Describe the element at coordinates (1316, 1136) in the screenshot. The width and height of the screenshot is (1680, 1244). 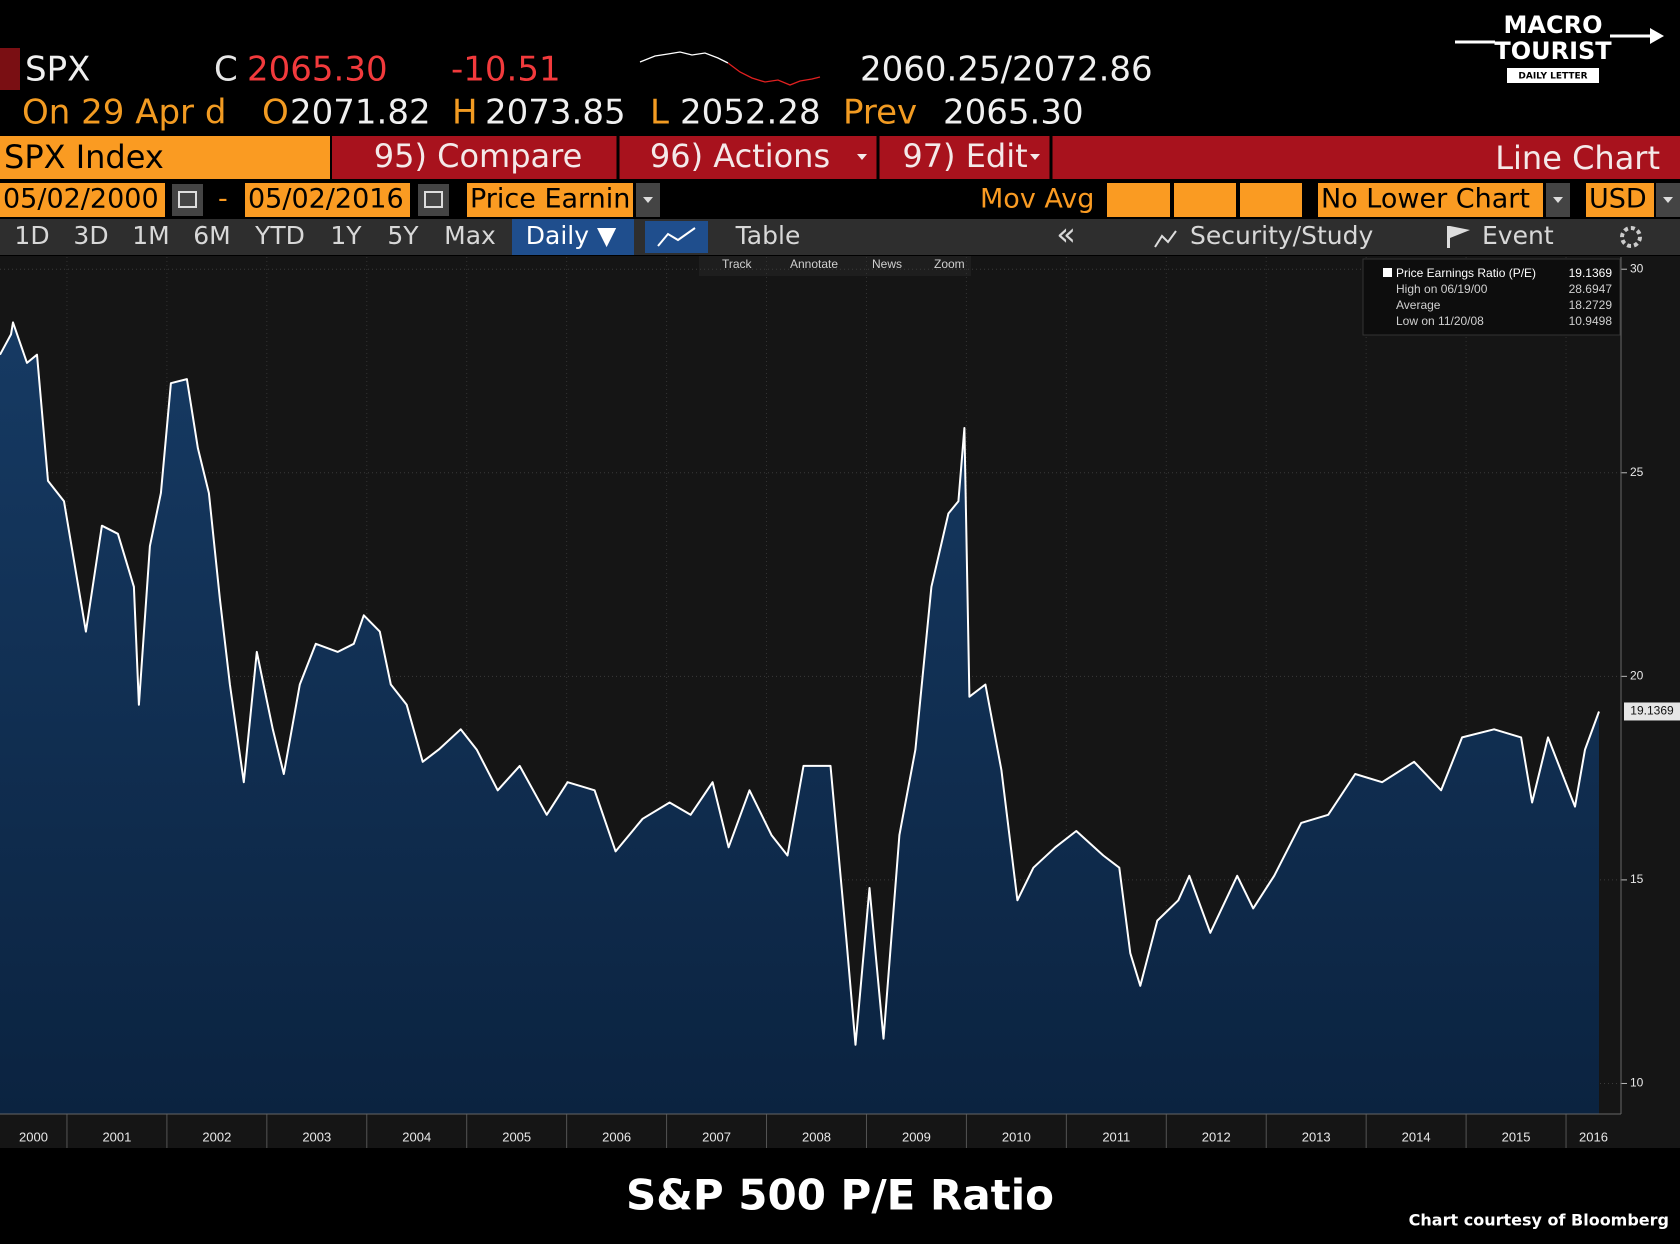
I see `x-tick-label: 2013` at that location.